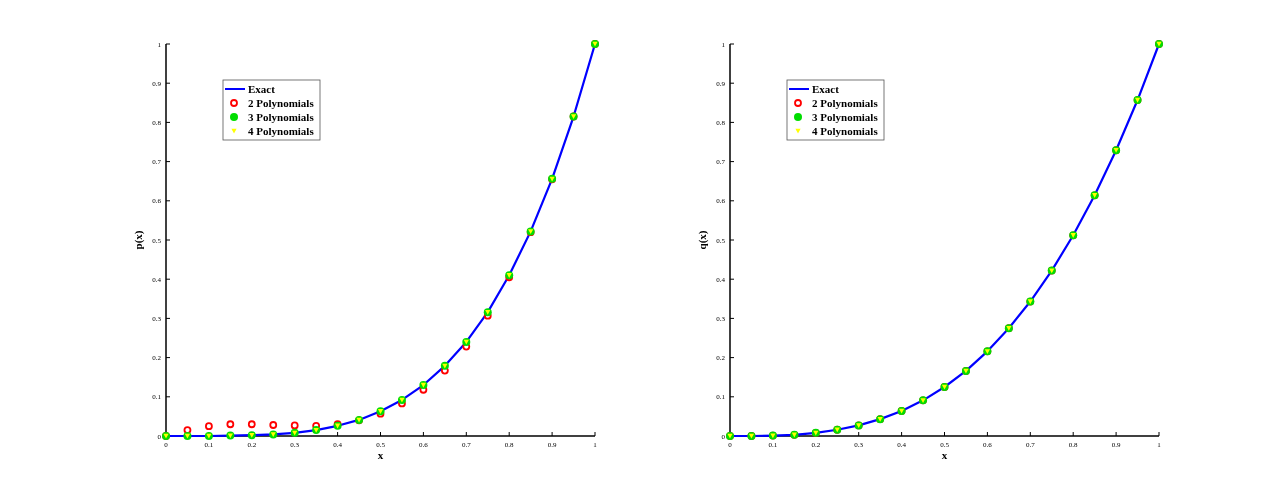 This screenshot has height=481, width=1280. What do you see at coordinates (138, 240) in the screenshot?
I see `y-axis-title: p(x)` at bounding box center [138, 240].